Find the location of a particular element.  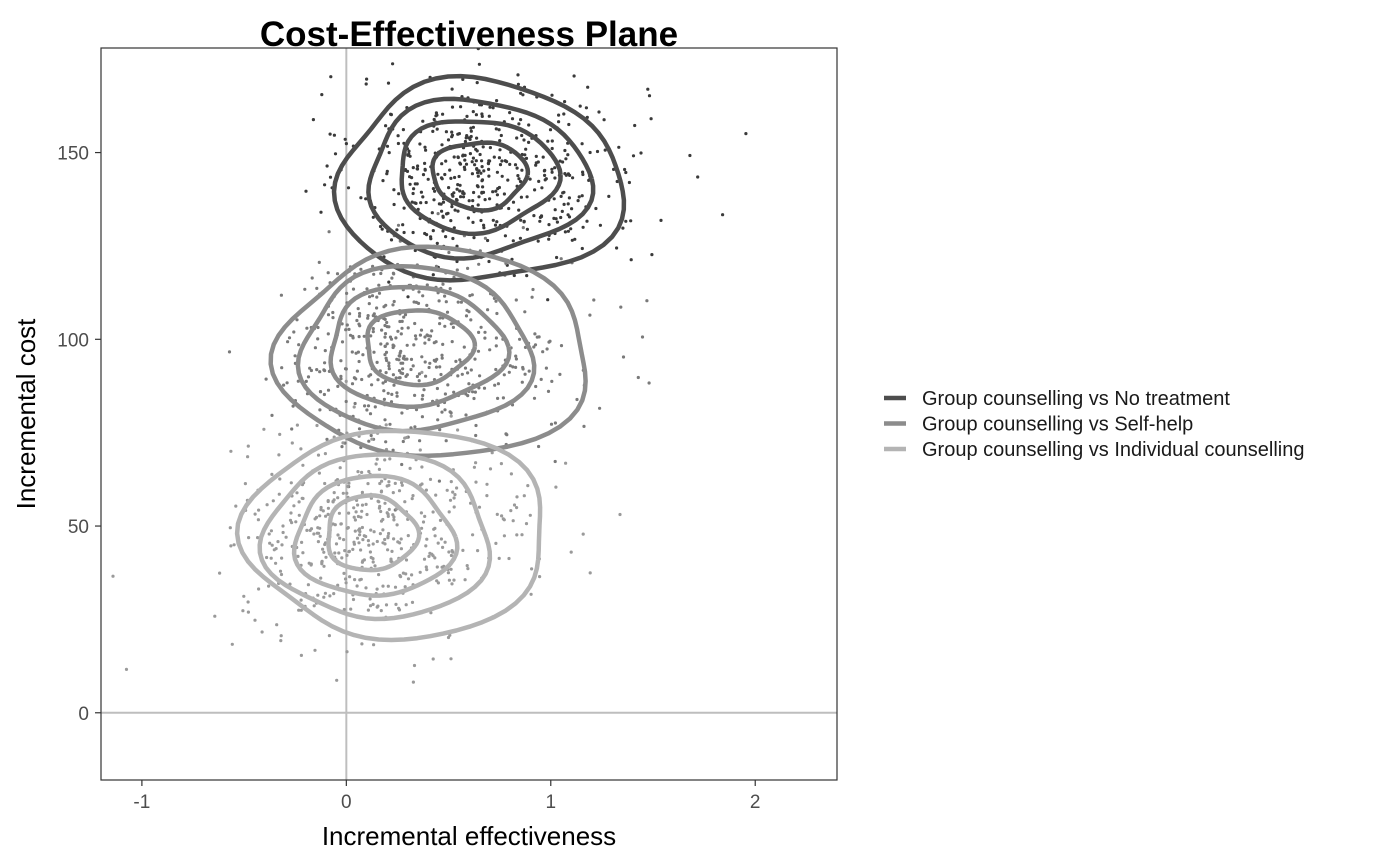

density-contour is located at coordinates (388, 535).